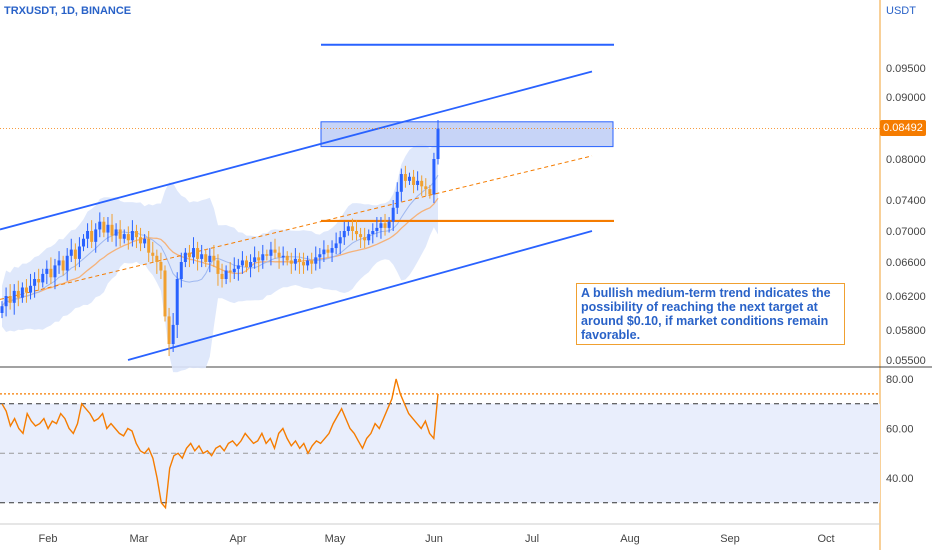  I want to click on price-tick-label: 0.09500, so click(906, 69).